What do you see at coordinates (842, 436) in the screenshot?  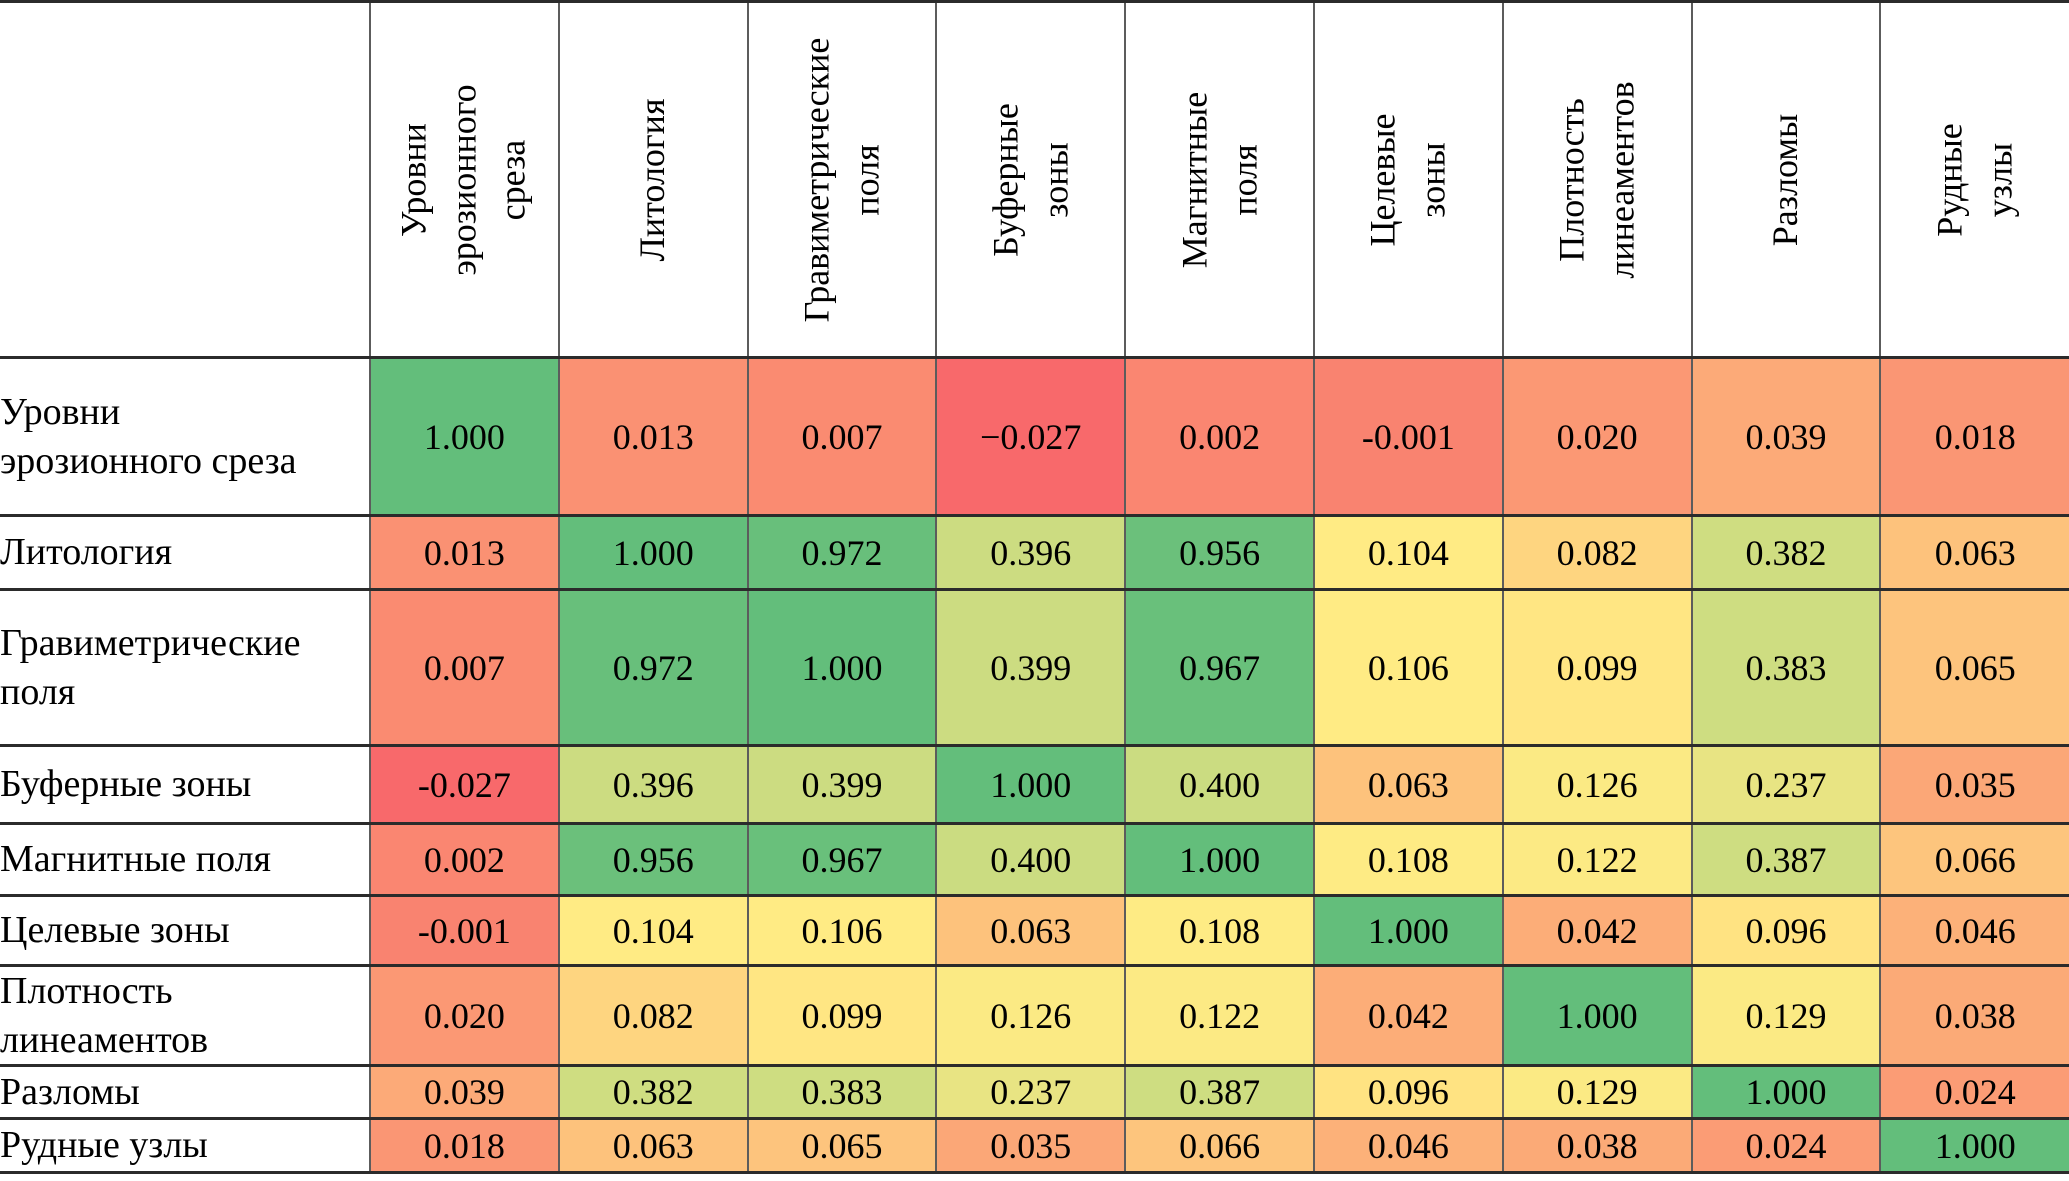 I see `cell-r0c2: 0.007` at bounding box center [842, 436].